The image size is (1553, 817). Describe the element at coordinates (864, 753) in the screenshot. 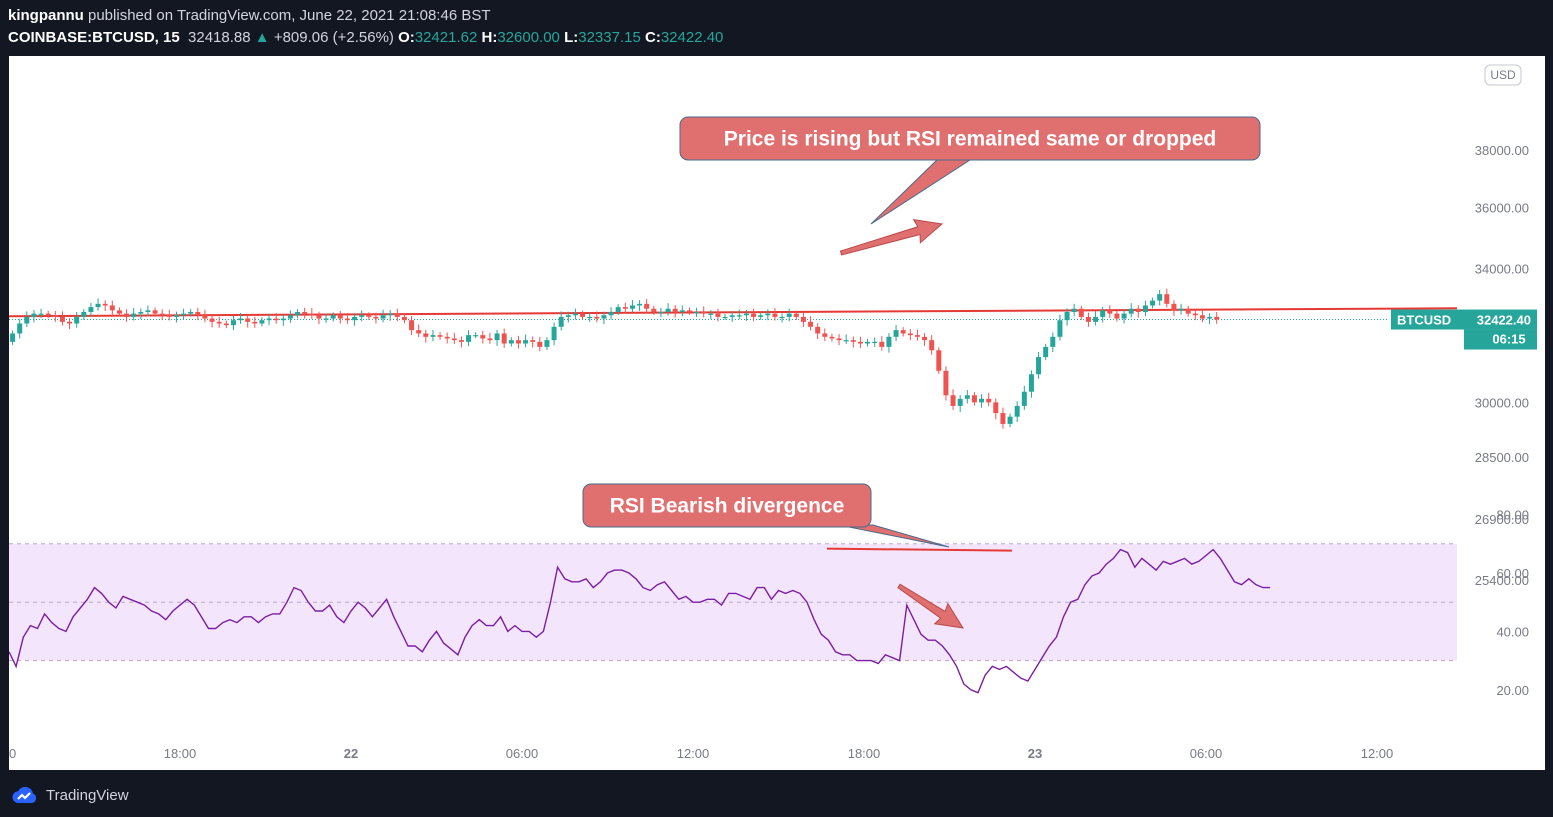

I see `time-tick-label: 18:00` at that location.